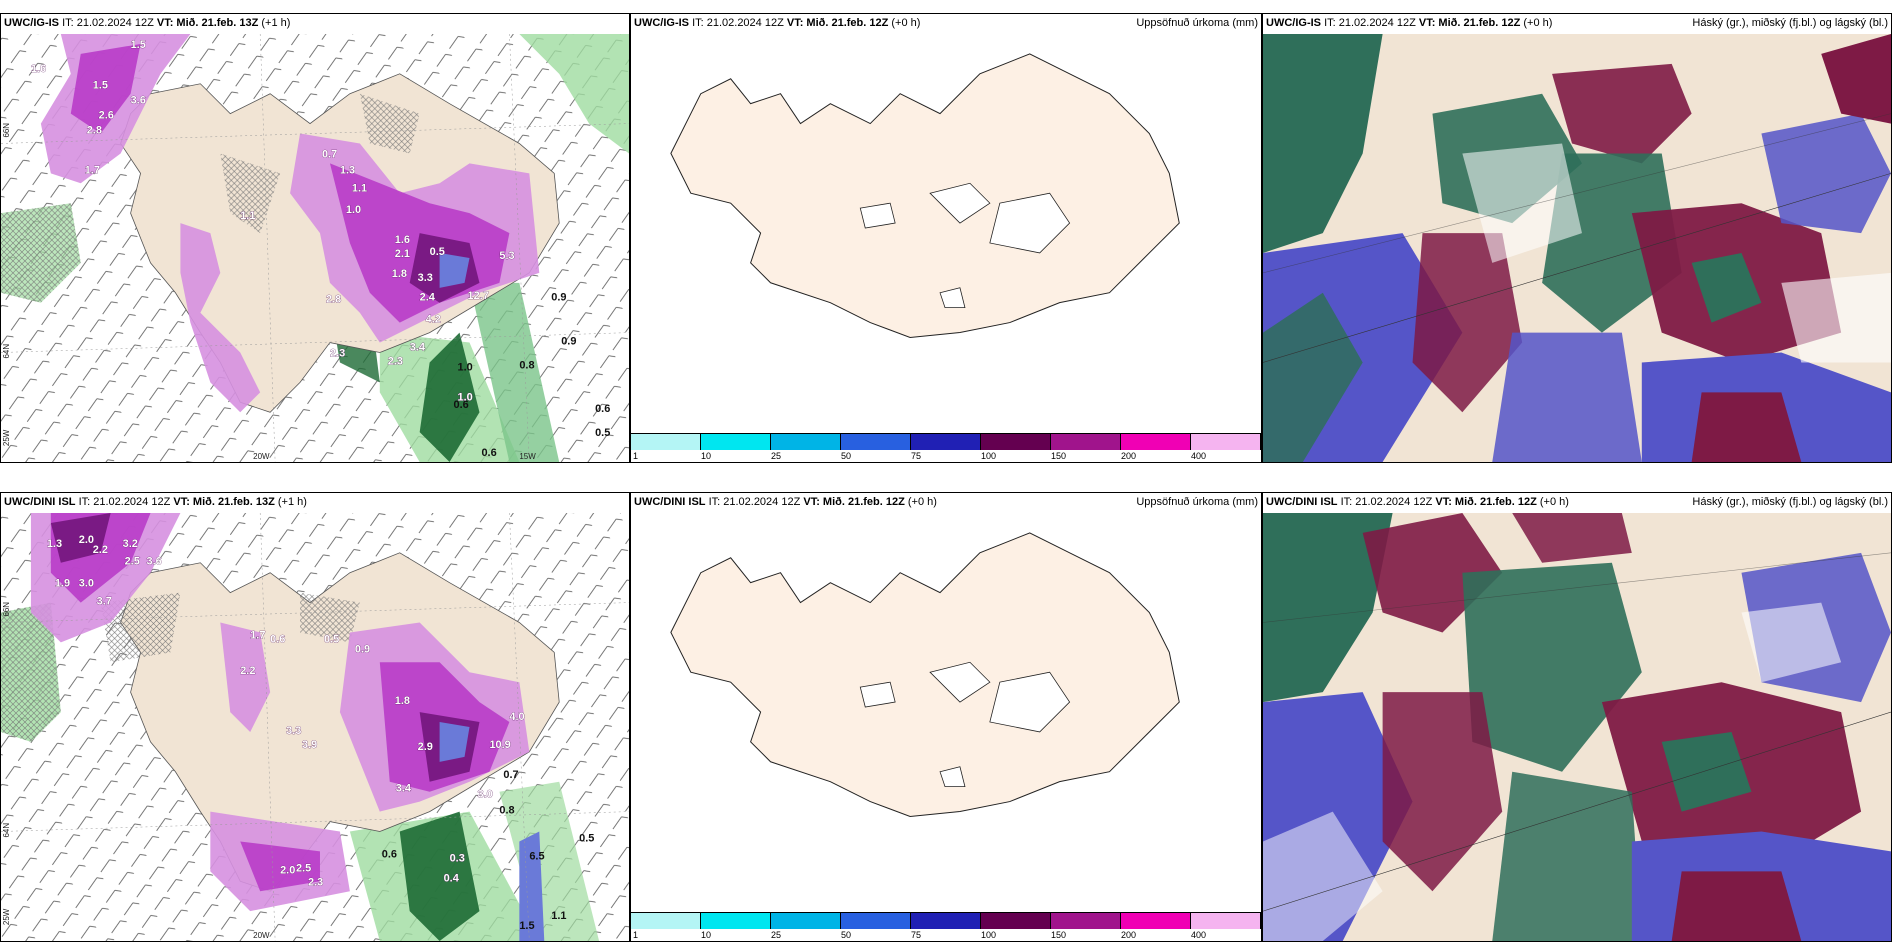 The width and height of the screenshot is (1900, 950). What do you see at coordinates (670, 502) in the screenshot?
I see `model-name: UWC/DINI ISL` at bounding box center [670, 502].